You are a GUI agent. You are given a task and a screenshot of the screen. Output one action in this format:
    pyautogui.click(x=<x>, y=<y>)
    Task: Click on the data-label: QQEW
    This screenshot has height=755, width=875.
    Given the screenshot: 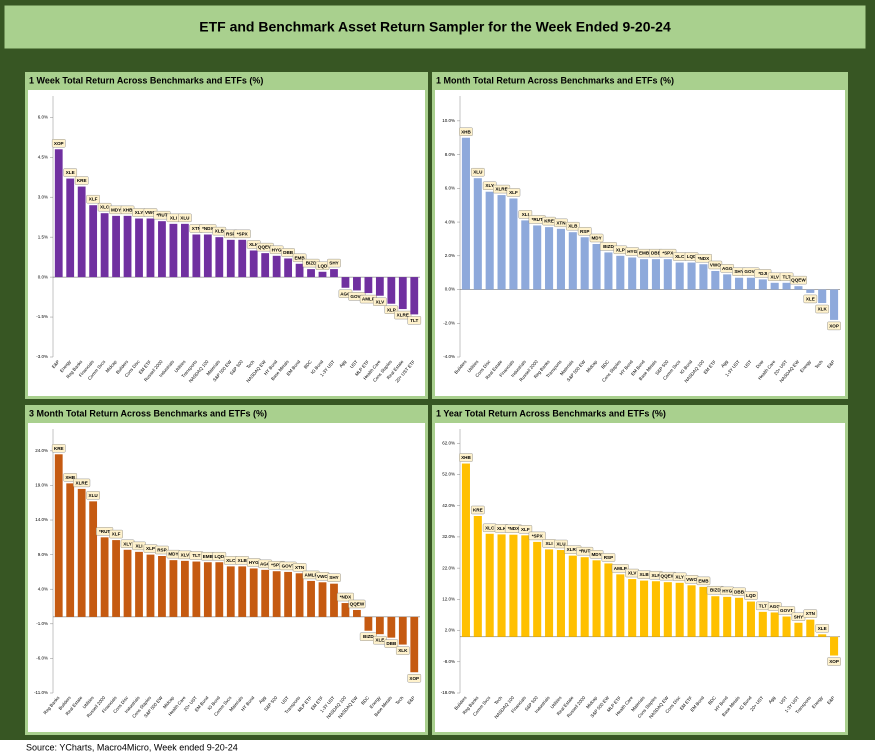 What is the action you would take?
    pyautogui.click(x=668, y=576)
    